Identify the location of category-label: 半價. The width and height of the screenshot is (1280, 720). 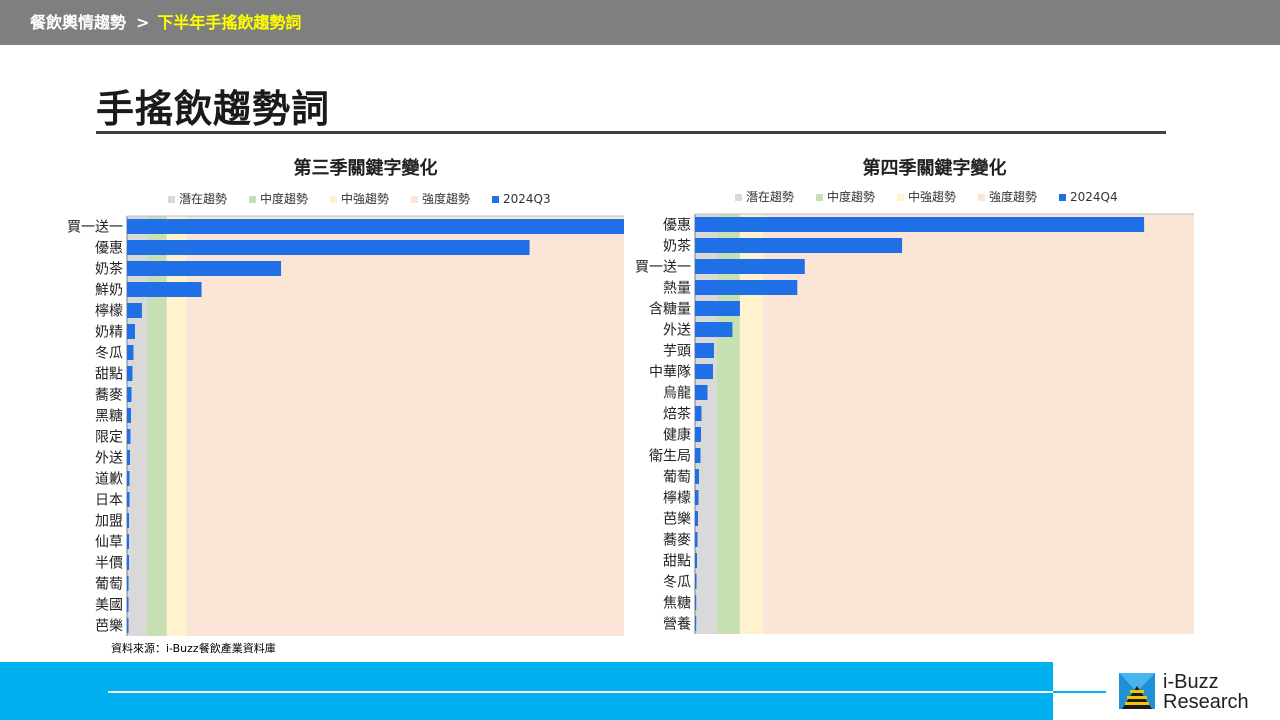
(109, 563).